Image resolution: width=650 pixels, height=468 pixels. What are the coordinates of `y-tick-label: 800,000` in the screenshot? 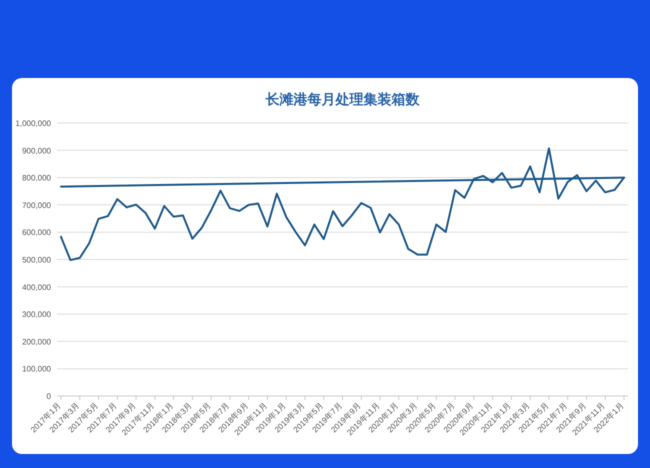 It's located at (37, 178).